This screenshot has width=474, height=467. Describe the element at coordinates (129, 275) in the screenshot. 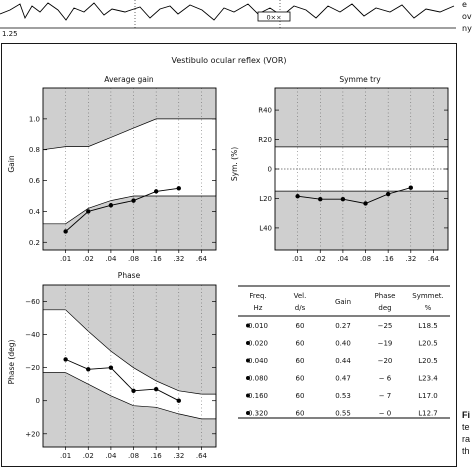

I see `phase-chart-title: Phase` at that location.